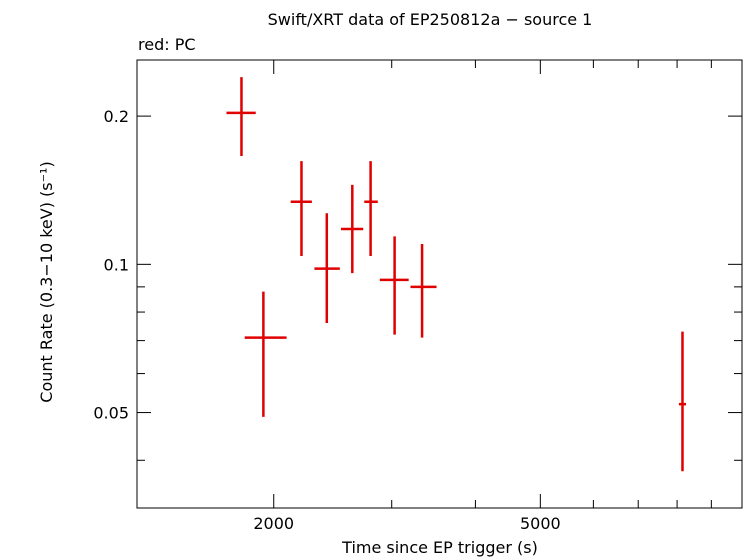  Describe the element at coordinates (116, 116) in the screenshot. I see `y-tick-label: 0.2` at that location.